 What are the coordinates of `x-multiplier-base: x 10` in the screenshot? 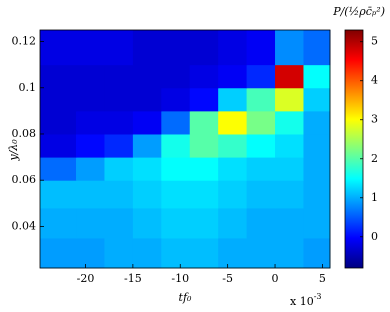 It's located at (302, 301).